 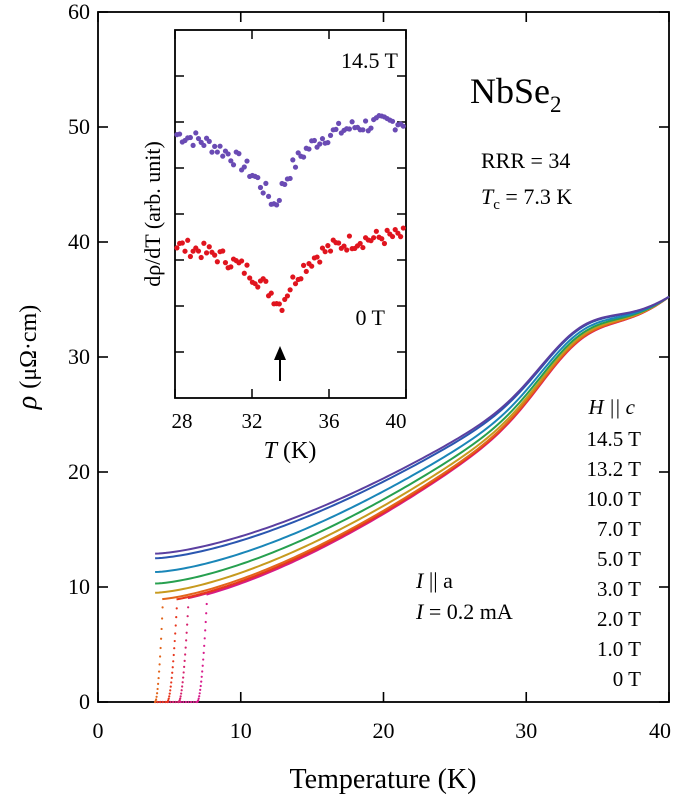 What do you see at coordinates (370, 317) in the screenshot?
I see `inset-label-0t: 0 T` at bounding box center [370, 317].